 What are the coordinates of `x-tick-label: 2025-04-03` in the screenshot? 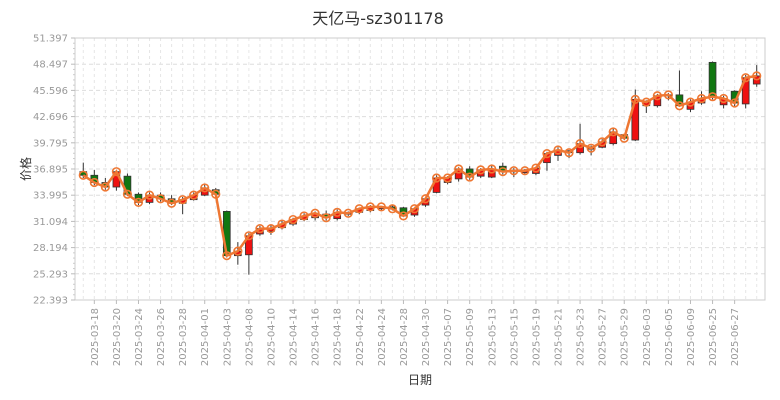 It's located at (227, 337).